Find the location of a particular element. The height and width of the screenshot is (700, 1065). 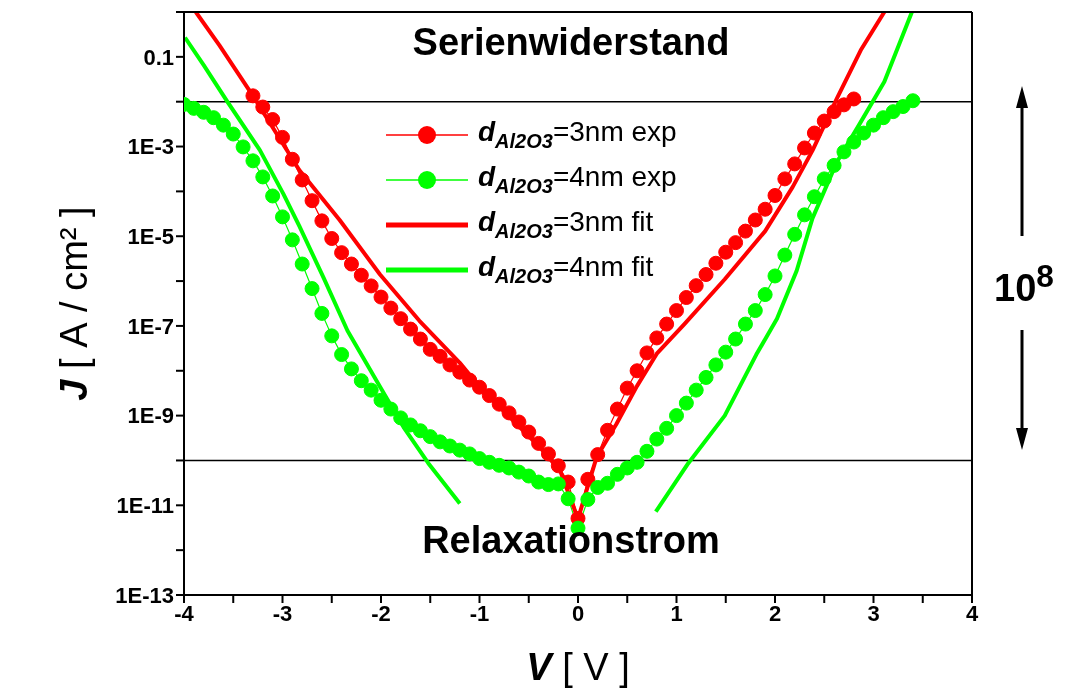

legend-label: d$_{Al2O3}$=3nm exp is located at coordinates (577, 134).